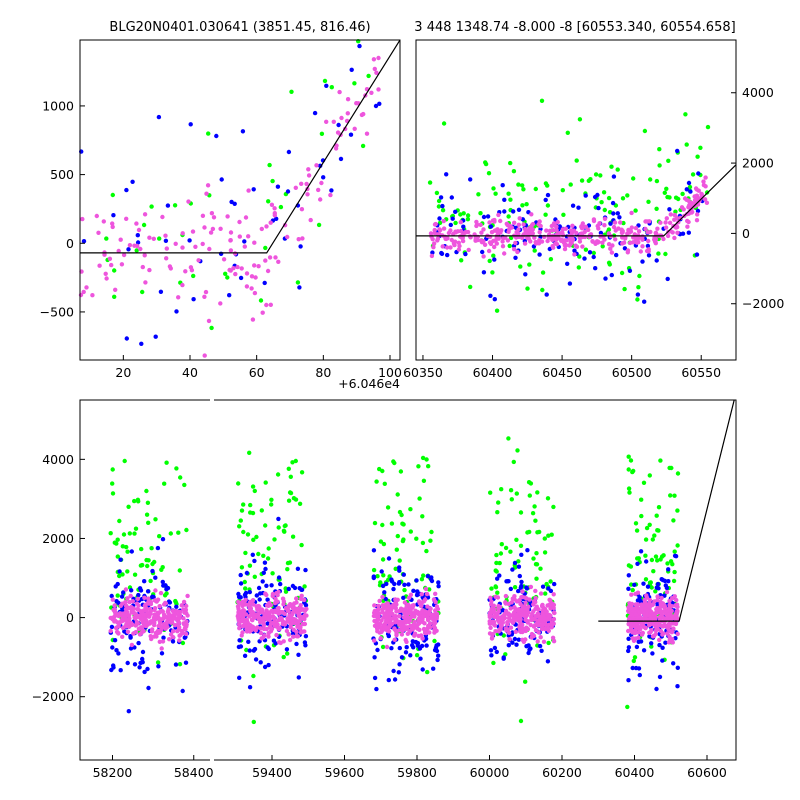 The height and width of the screenshot is (800, 800). Describe the element at coordinates (374, 621) in the screenshot. I see `bottom-seg2-c1-point-magenta` at that location.